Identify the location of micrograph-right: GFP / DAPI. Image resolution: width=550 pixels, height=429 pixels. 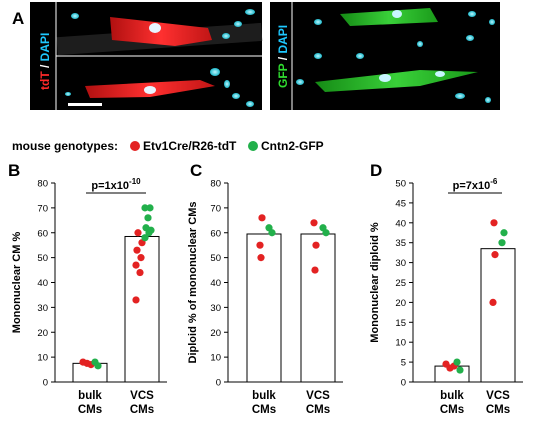
(385, 56).